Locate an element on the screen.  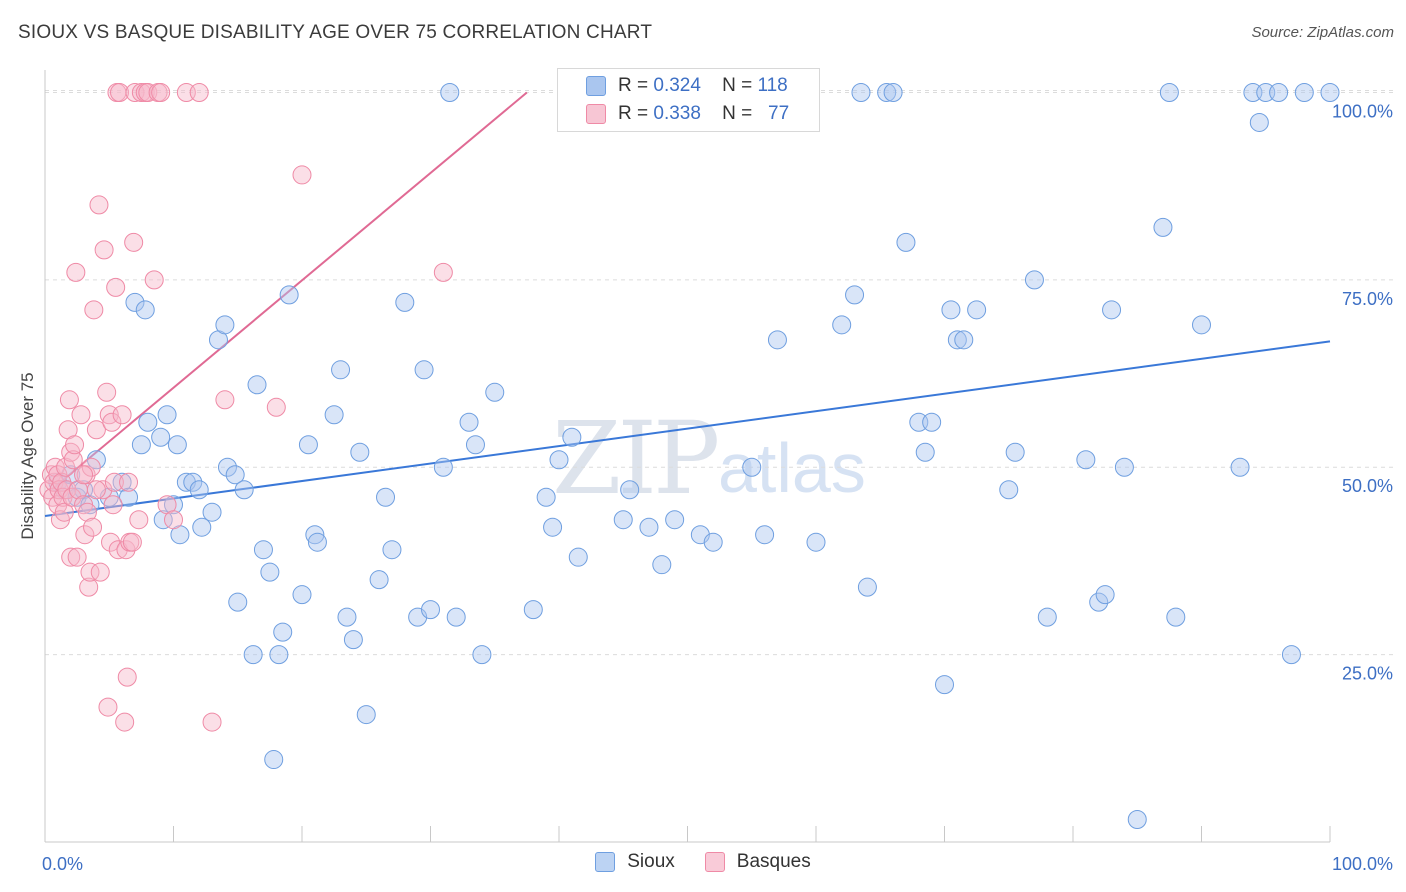
bottom-legend-swatch-sioux is located at coordinates (605, 862).